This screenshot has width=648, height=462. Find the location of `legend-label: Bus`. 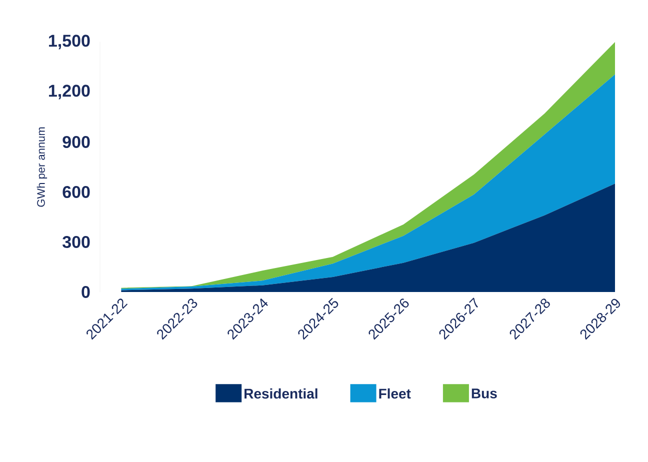

legend-label: Bus is located at coordinates (484, 393).